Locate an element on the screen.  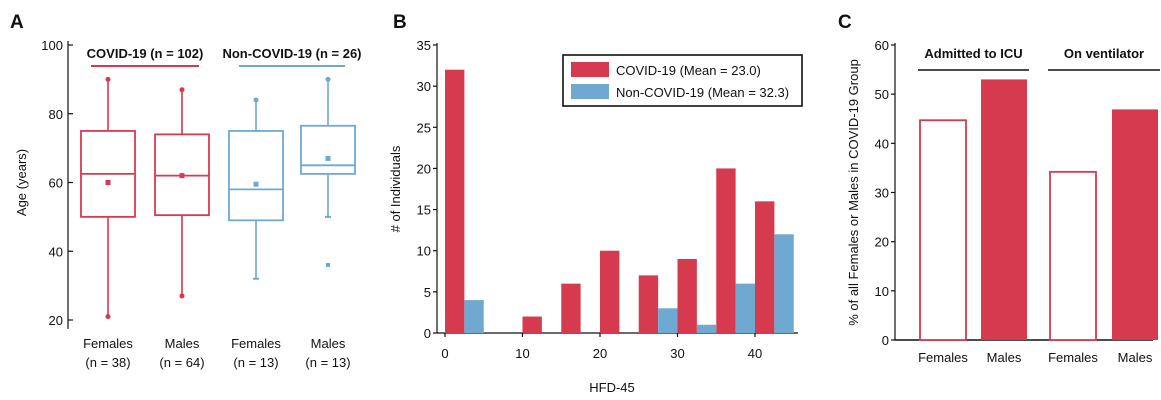
panel-a-y-tick-label: 100 is located at coordinates (52, 45).